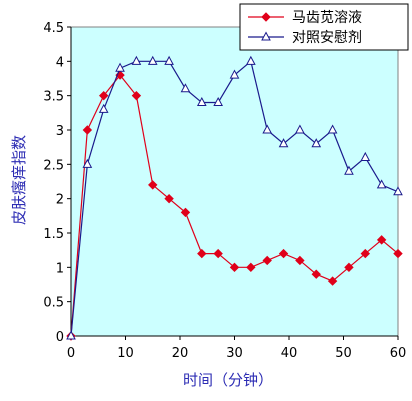  I want to click on y-tick-label: 0.5, so click(53, 303).